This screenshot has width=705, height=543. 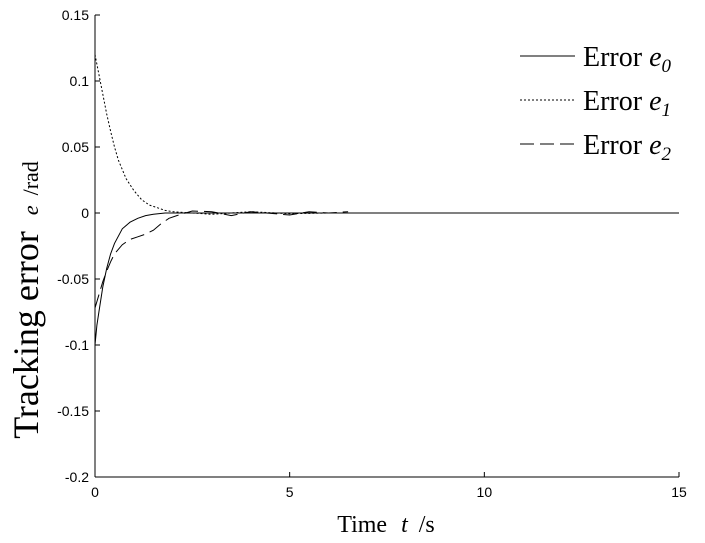 I want to click on y-tick-label: -0.15, so click(x=73, y=411).